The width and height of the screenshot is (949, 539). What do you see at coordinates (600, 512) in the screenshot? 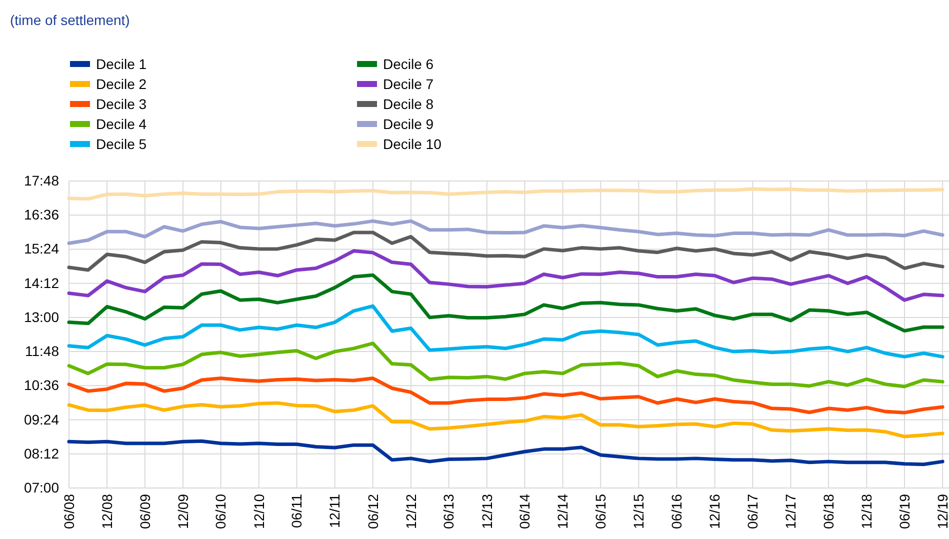
I see `x-tick-label: 06/15` at bounding box center [600, 512].